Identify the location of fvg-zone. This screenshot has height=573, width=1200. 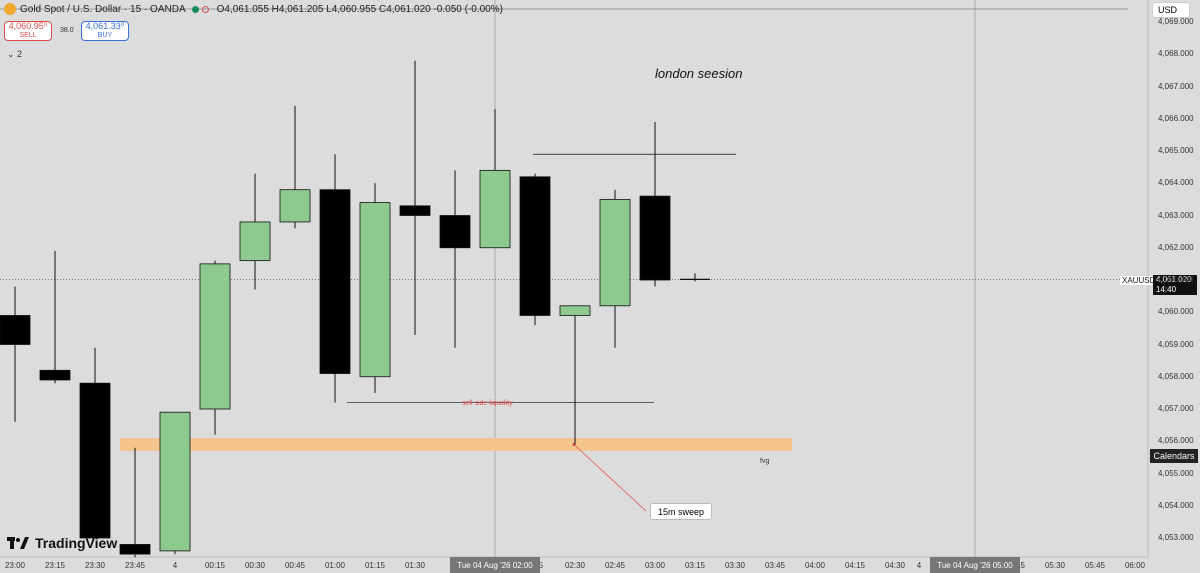
(456, 444).